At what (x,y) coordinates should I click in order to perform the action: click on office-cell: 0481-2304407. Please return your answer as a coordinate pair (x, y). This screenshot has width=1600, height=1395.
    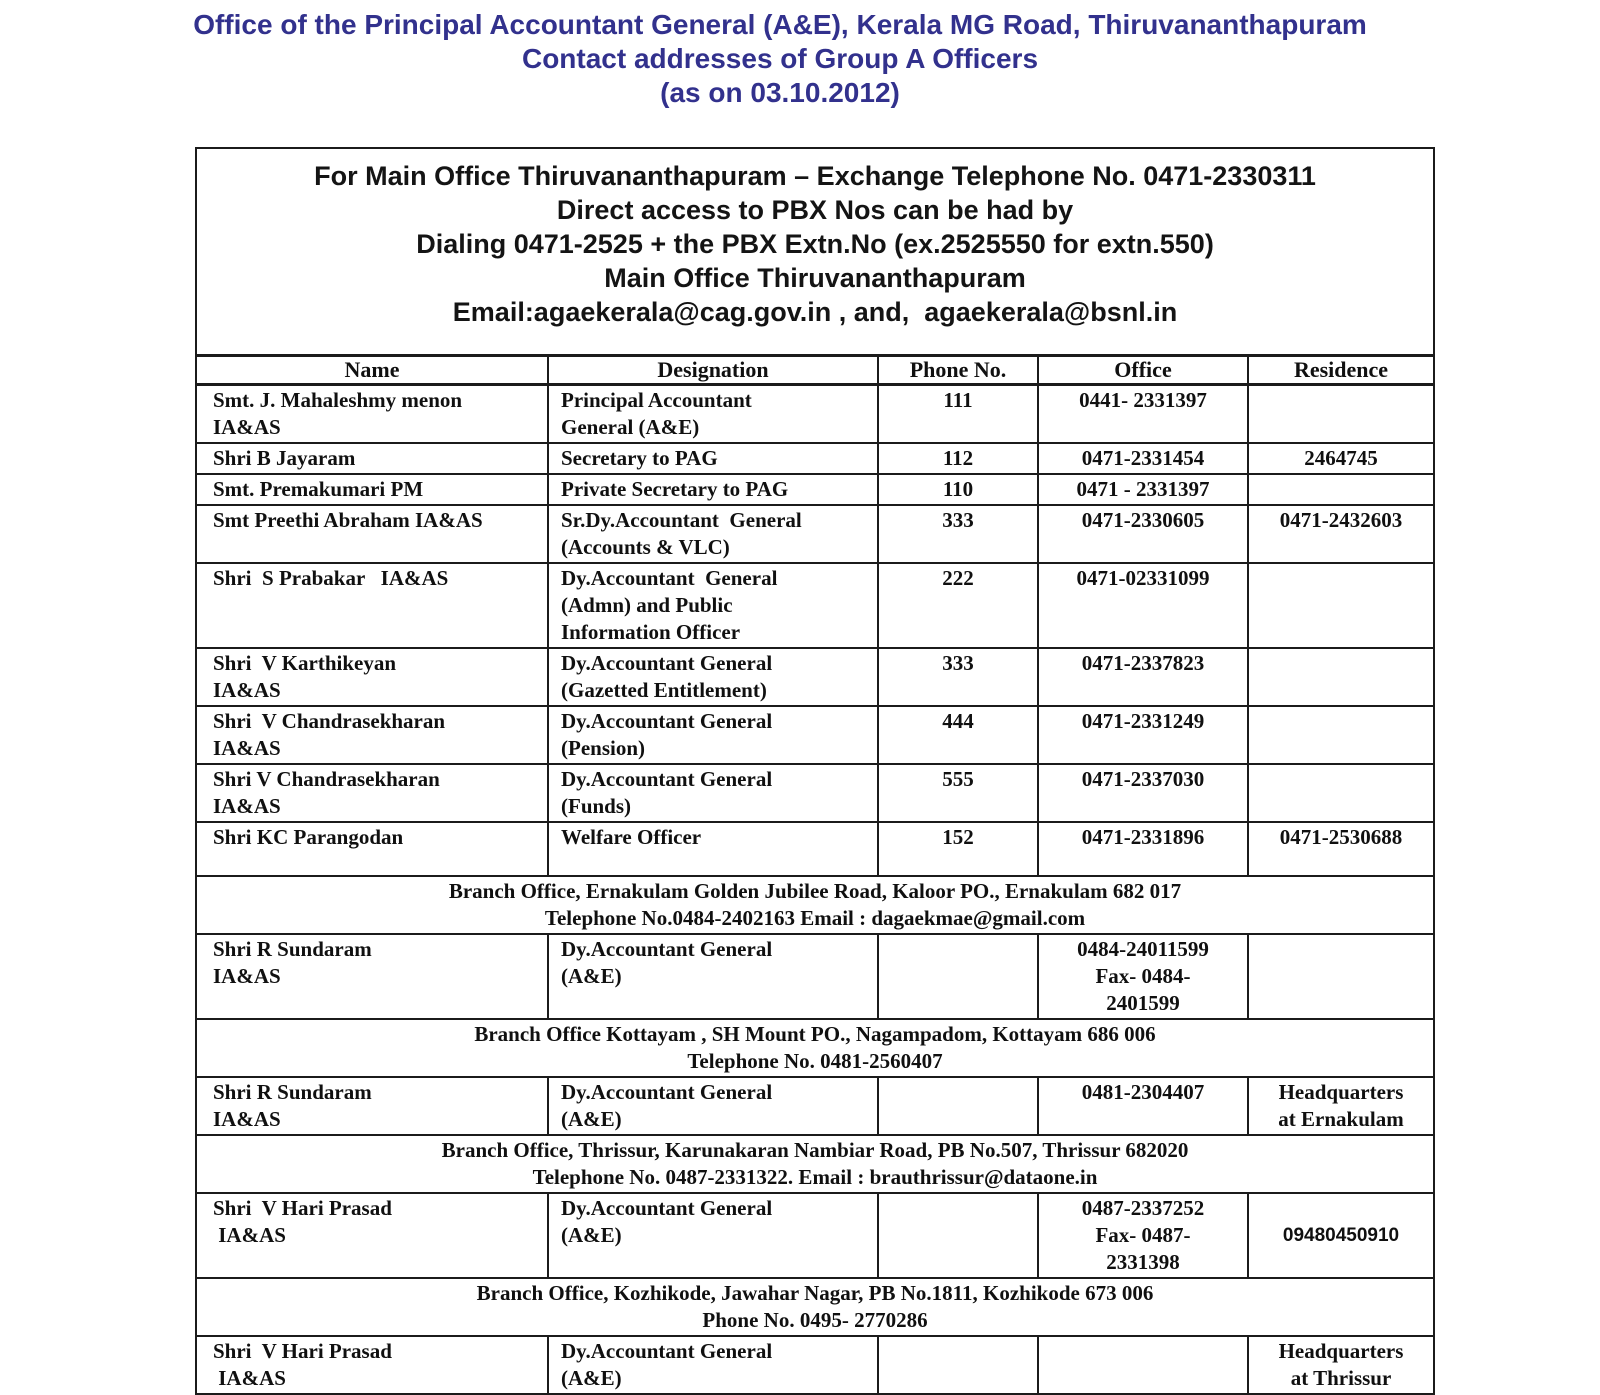
    Looking at the image, I should click on (1143, 1106).